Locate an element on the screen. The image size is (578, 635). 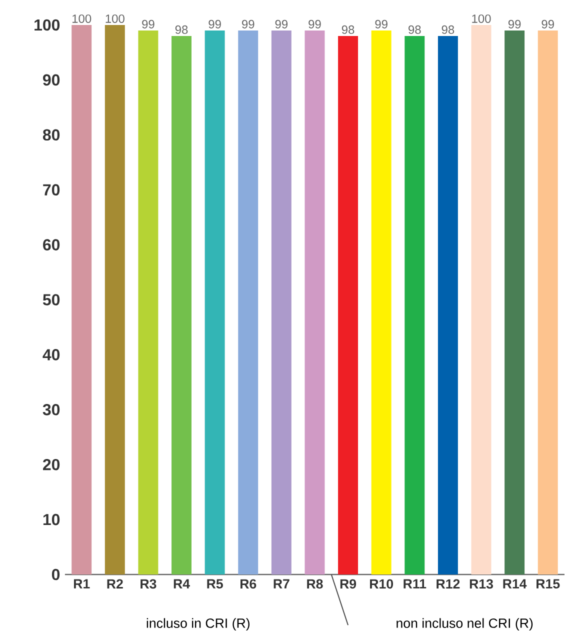
x-tick-label: R14 is located at coordinates (515, 583).